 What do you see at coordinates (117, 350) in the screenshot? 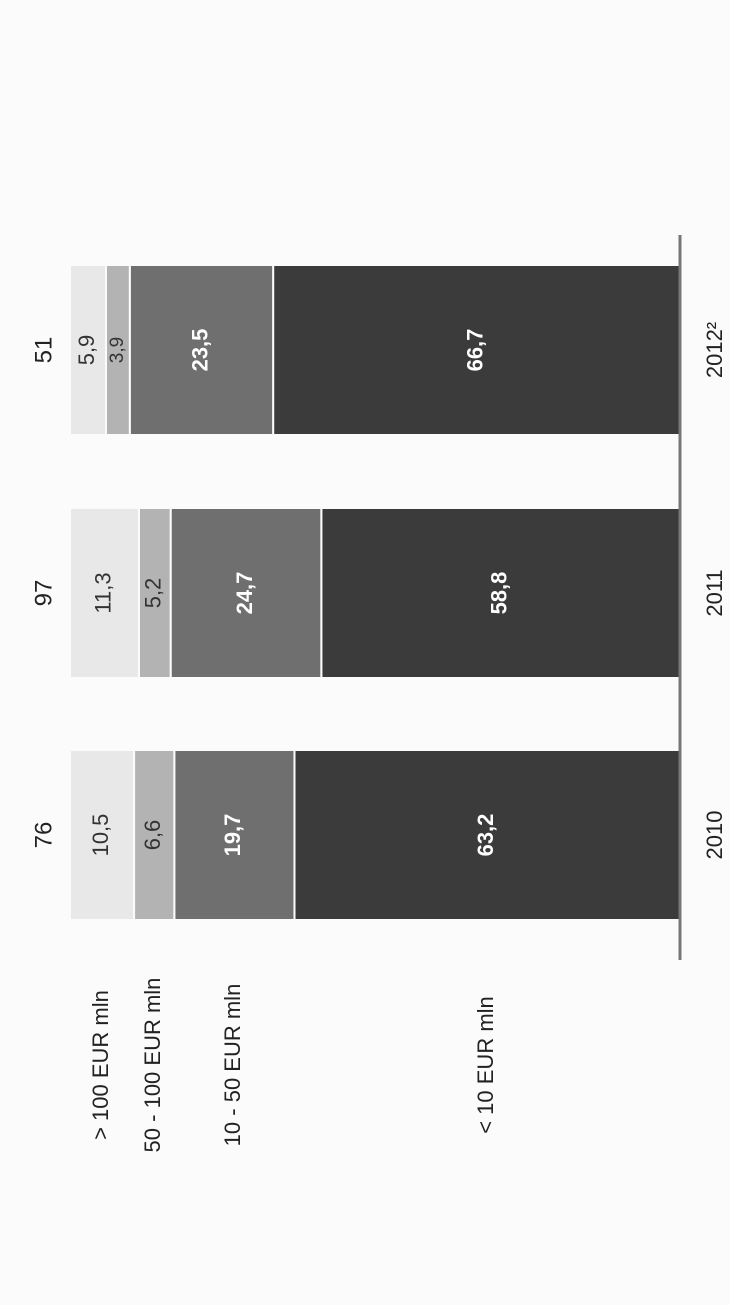
I see `value-label: 3,9` at bounding box center [117, 350].